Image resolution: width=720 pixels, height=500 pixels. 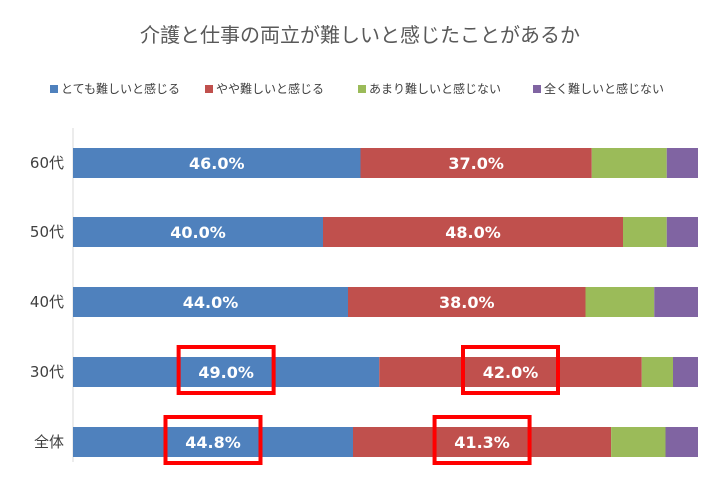 I want to click on data-label: 48.0%, so click(x=473, y=232).